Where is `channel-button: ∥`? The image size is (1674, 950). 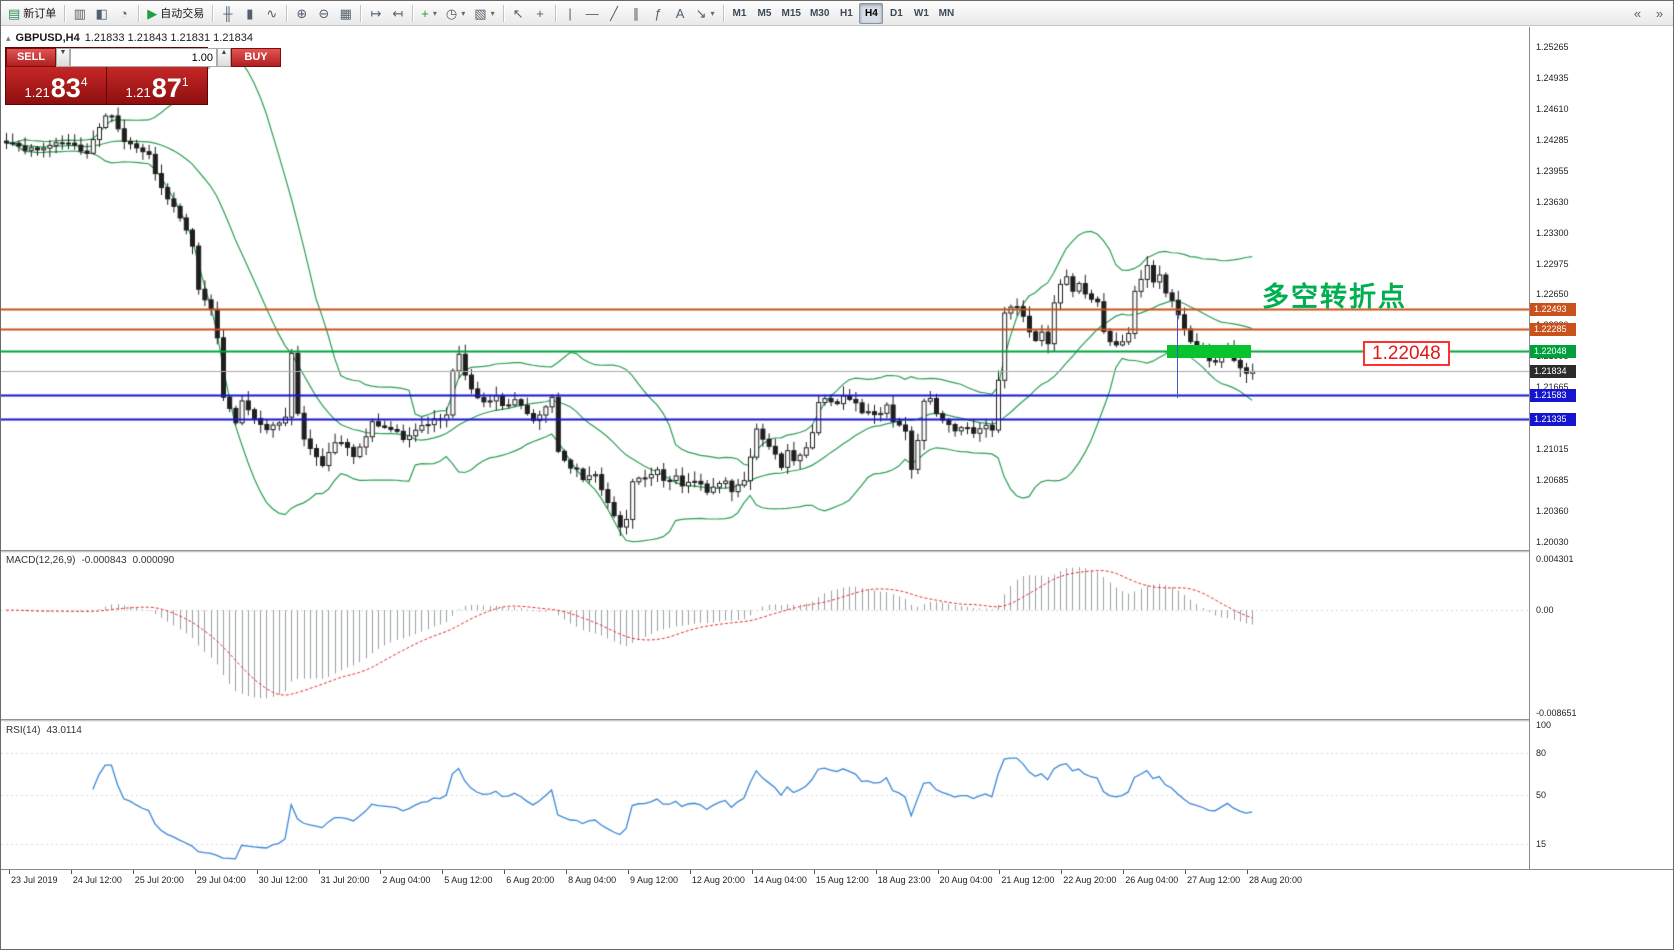
channel-button: ∥ is located at coordinates (636, 13).